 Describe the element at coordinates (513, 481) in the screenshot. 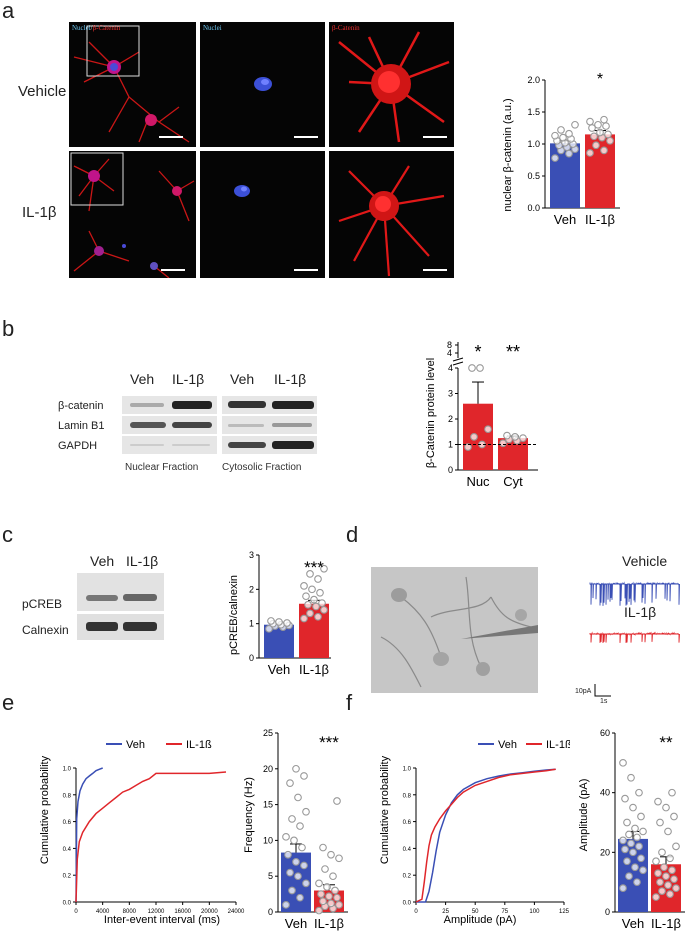

I see `category-label: Cyt` at that location.